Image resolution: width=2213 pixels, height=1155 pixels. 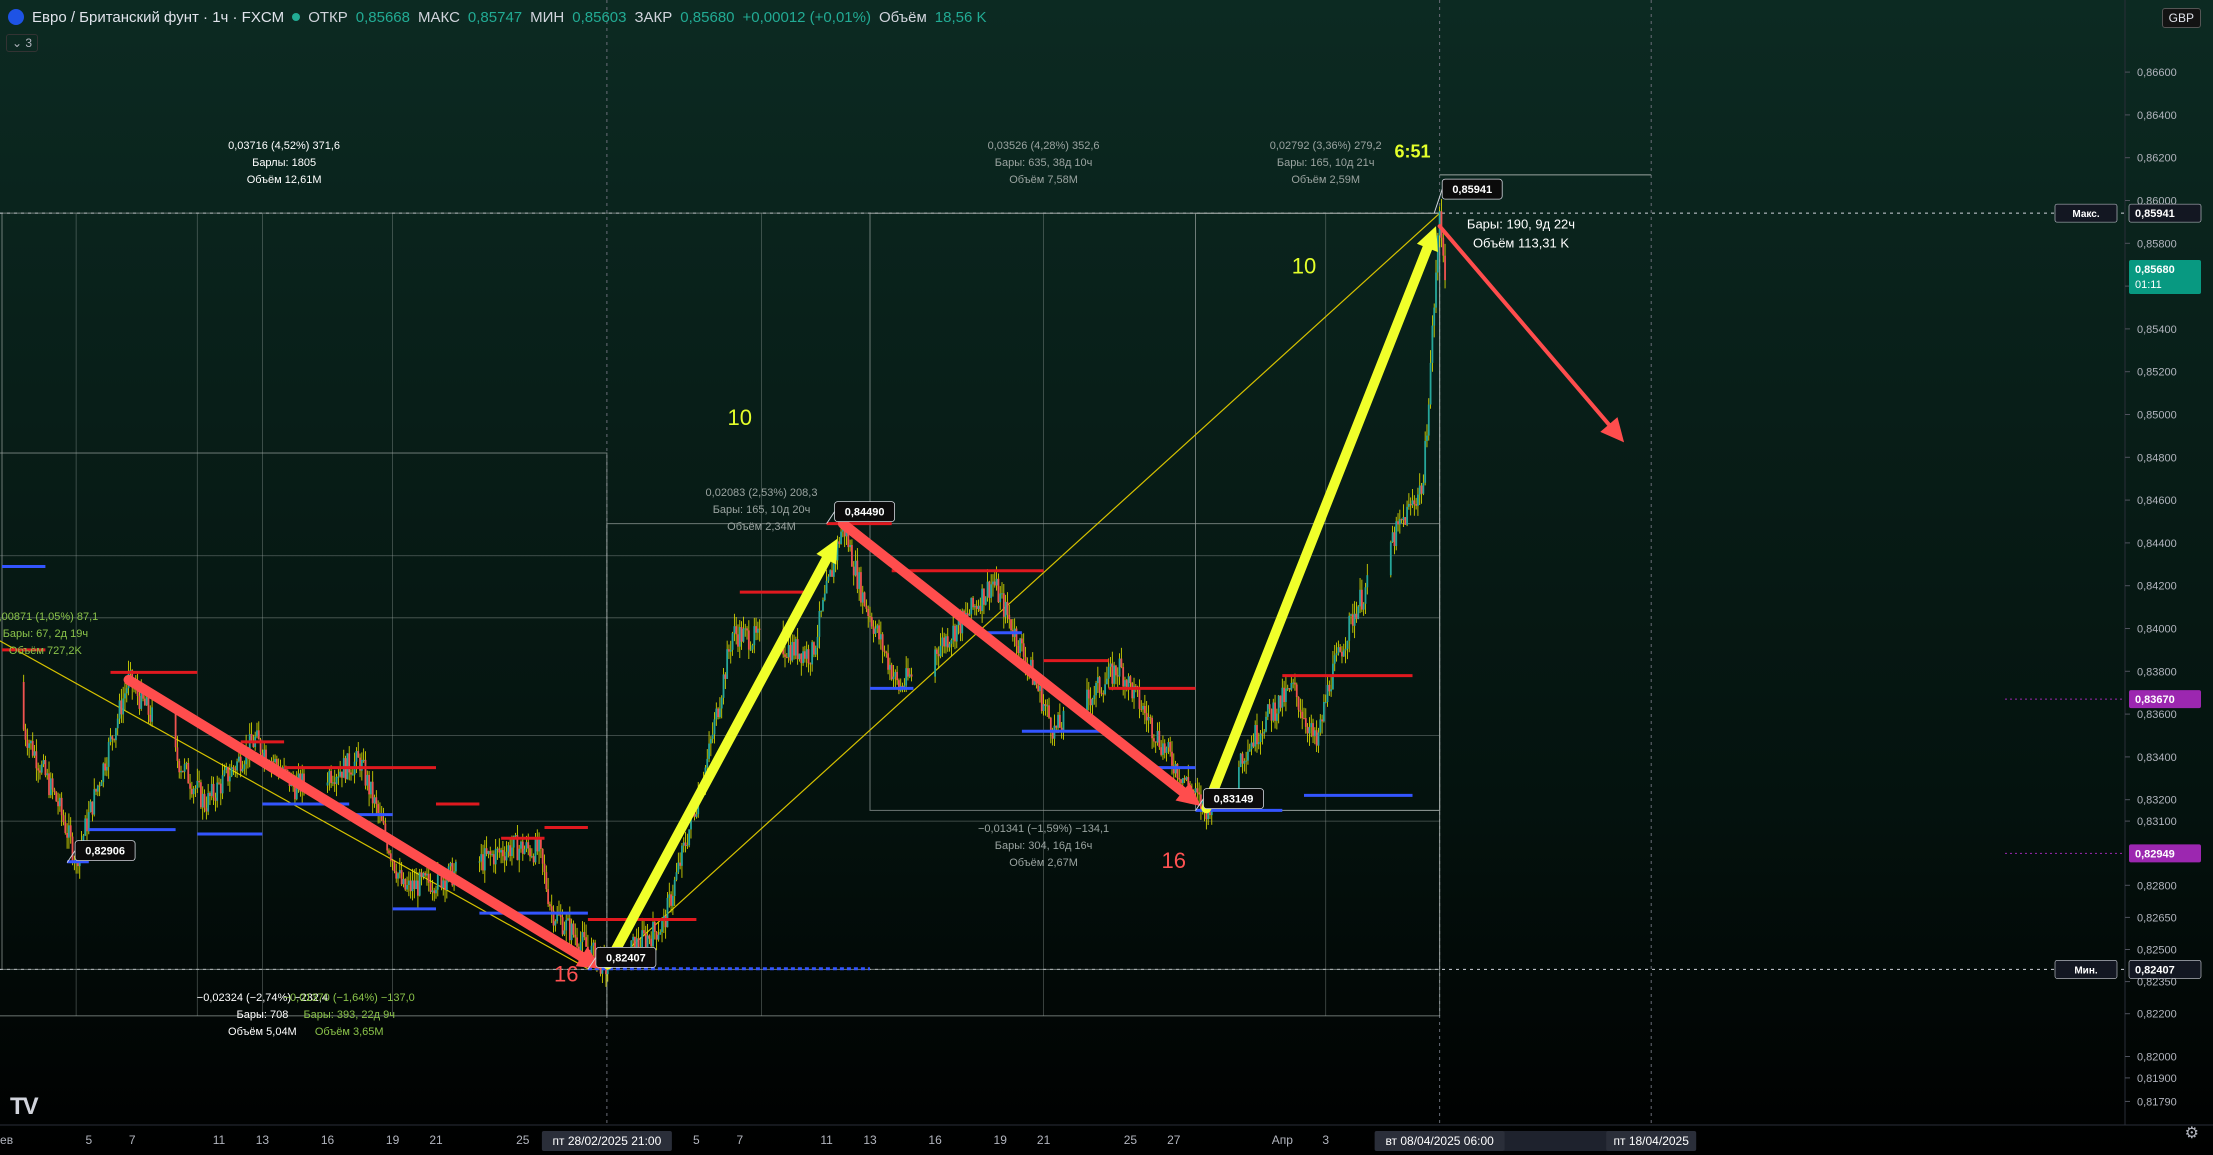 What do you see at coordinates (606, 1141) in the screenshot?
I see `crosshair-date-badge-box` at bounding box center [606, 1141].